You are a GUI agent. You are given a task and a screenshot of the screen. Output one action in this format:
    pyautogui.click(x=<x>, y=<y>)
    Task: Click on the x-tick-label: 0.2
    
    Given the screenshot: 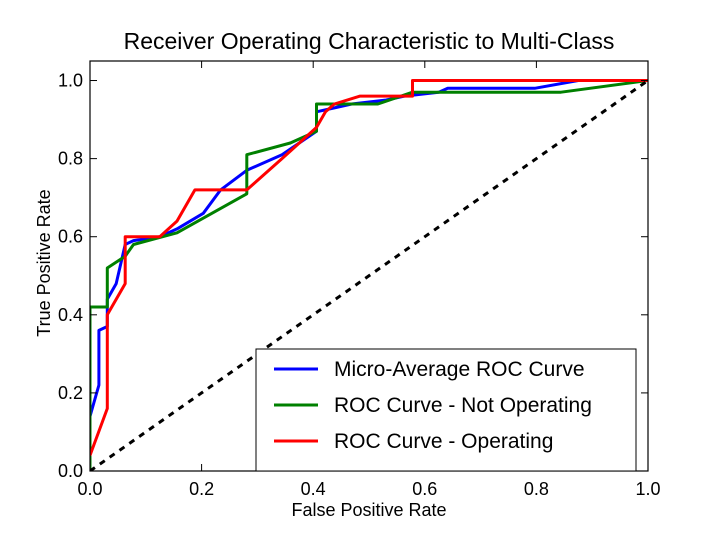 What is the action you would take?
    pyautogui.click(x=201, y=489)
    